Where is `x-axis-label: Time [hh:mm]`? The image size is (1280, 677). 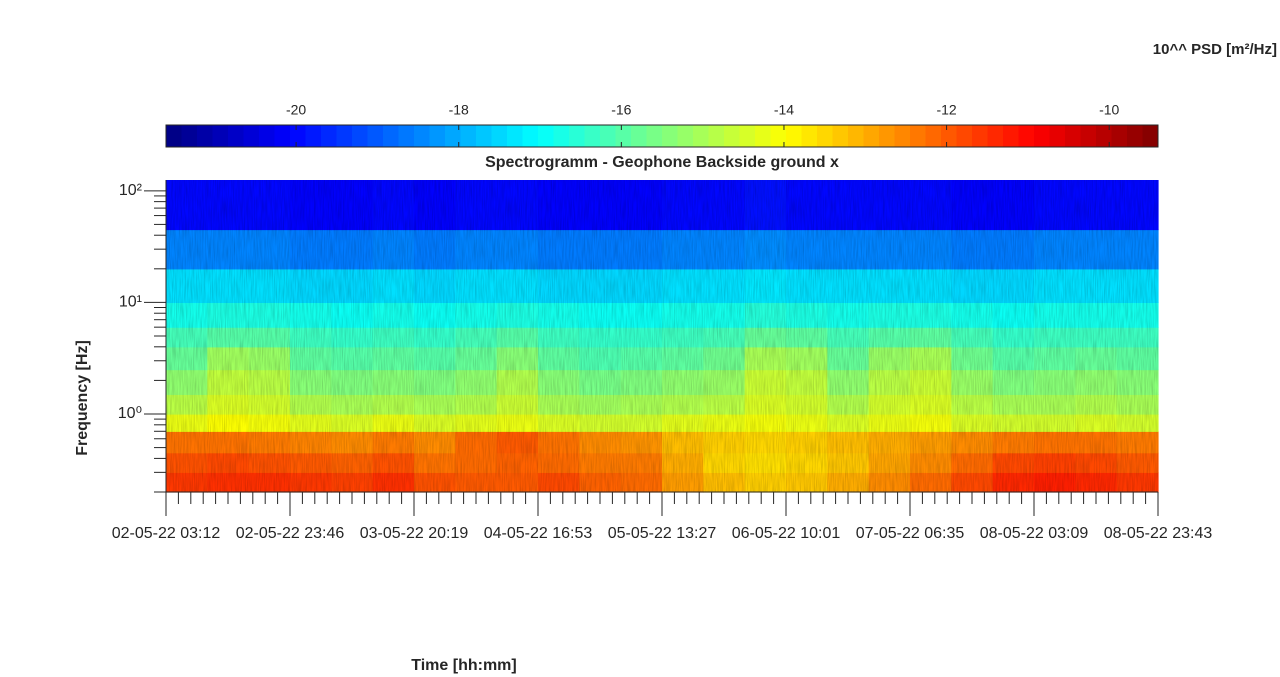
x-axis-label: Time [hh:mm] is located at coordinates (463, 665).